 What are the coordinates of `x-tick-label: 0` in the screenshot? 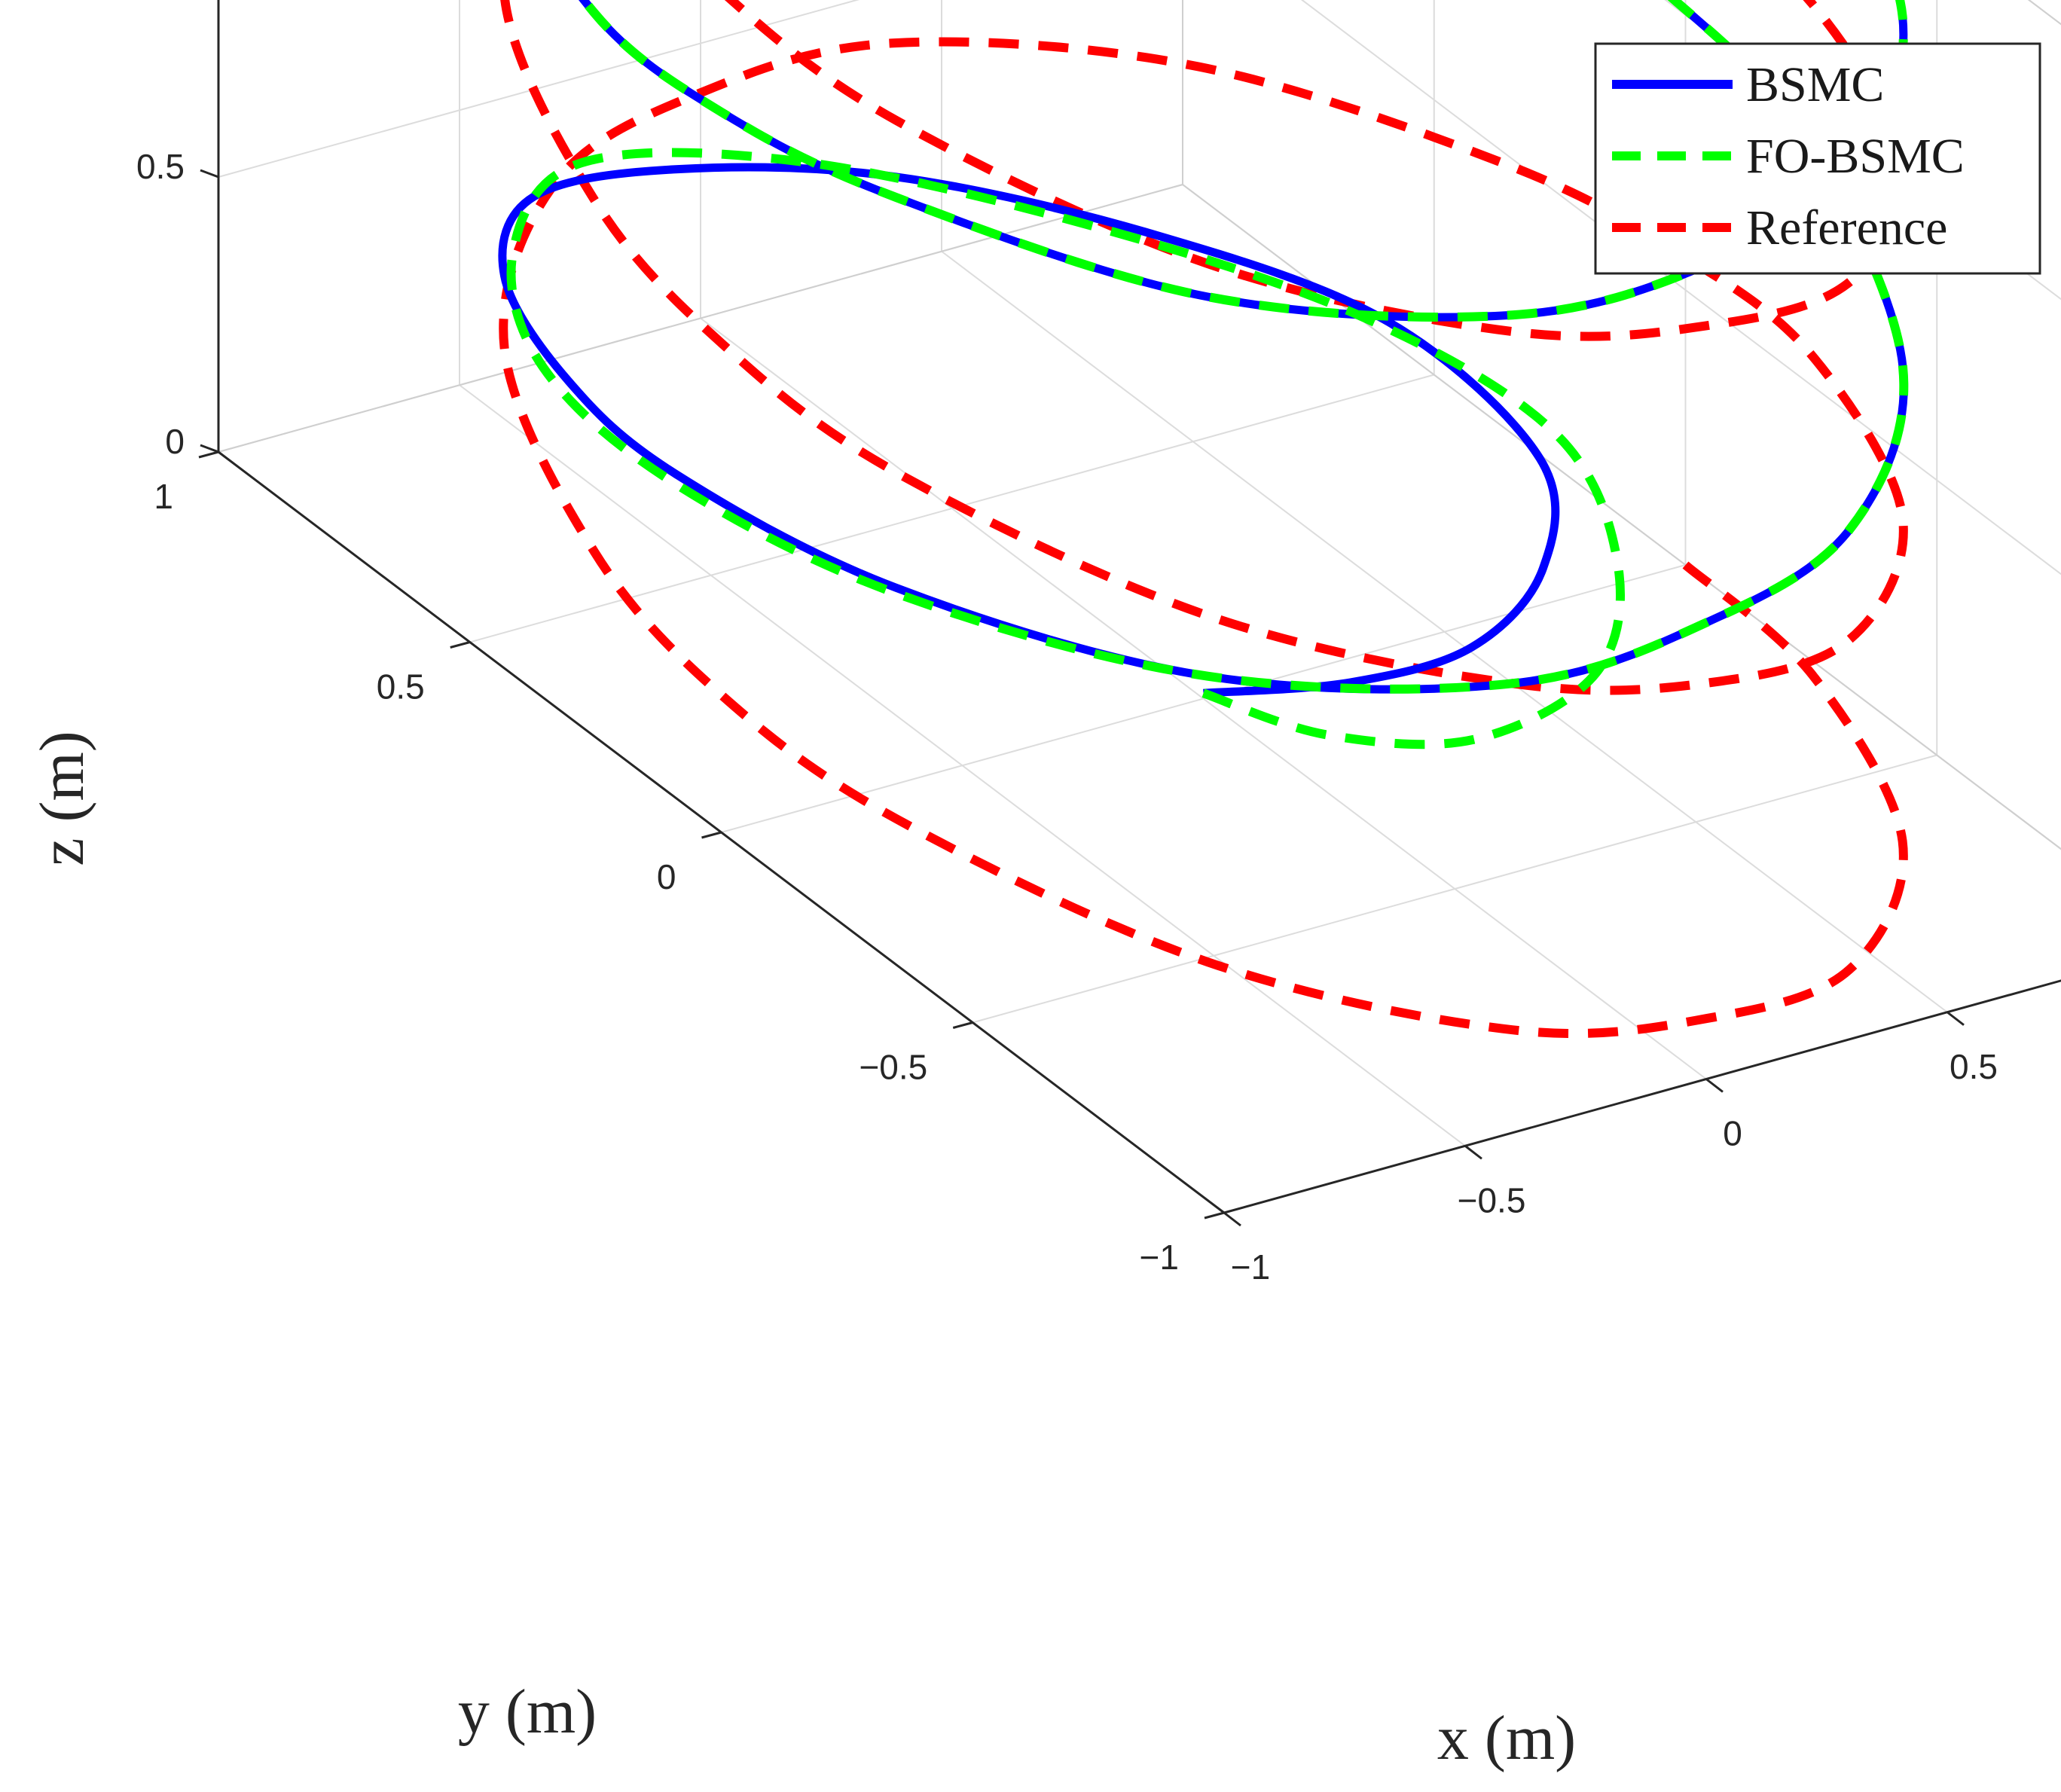 It's located at (1732, 1133).